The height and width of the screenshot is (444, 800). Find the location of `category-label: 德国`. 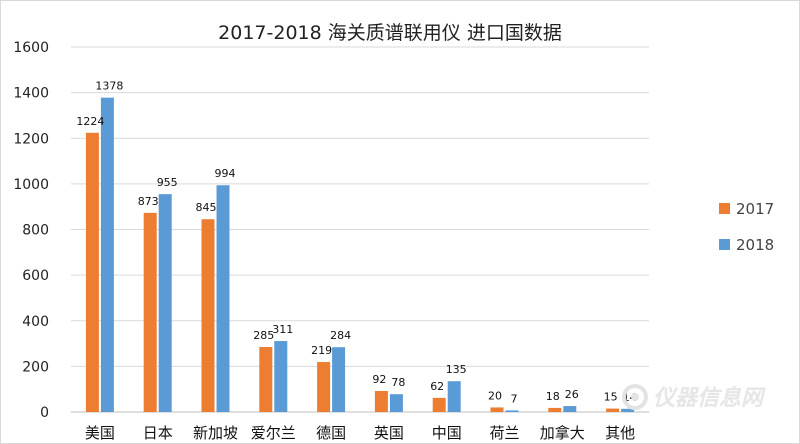

category-label: 德国 is located at coordinates (331, 433).